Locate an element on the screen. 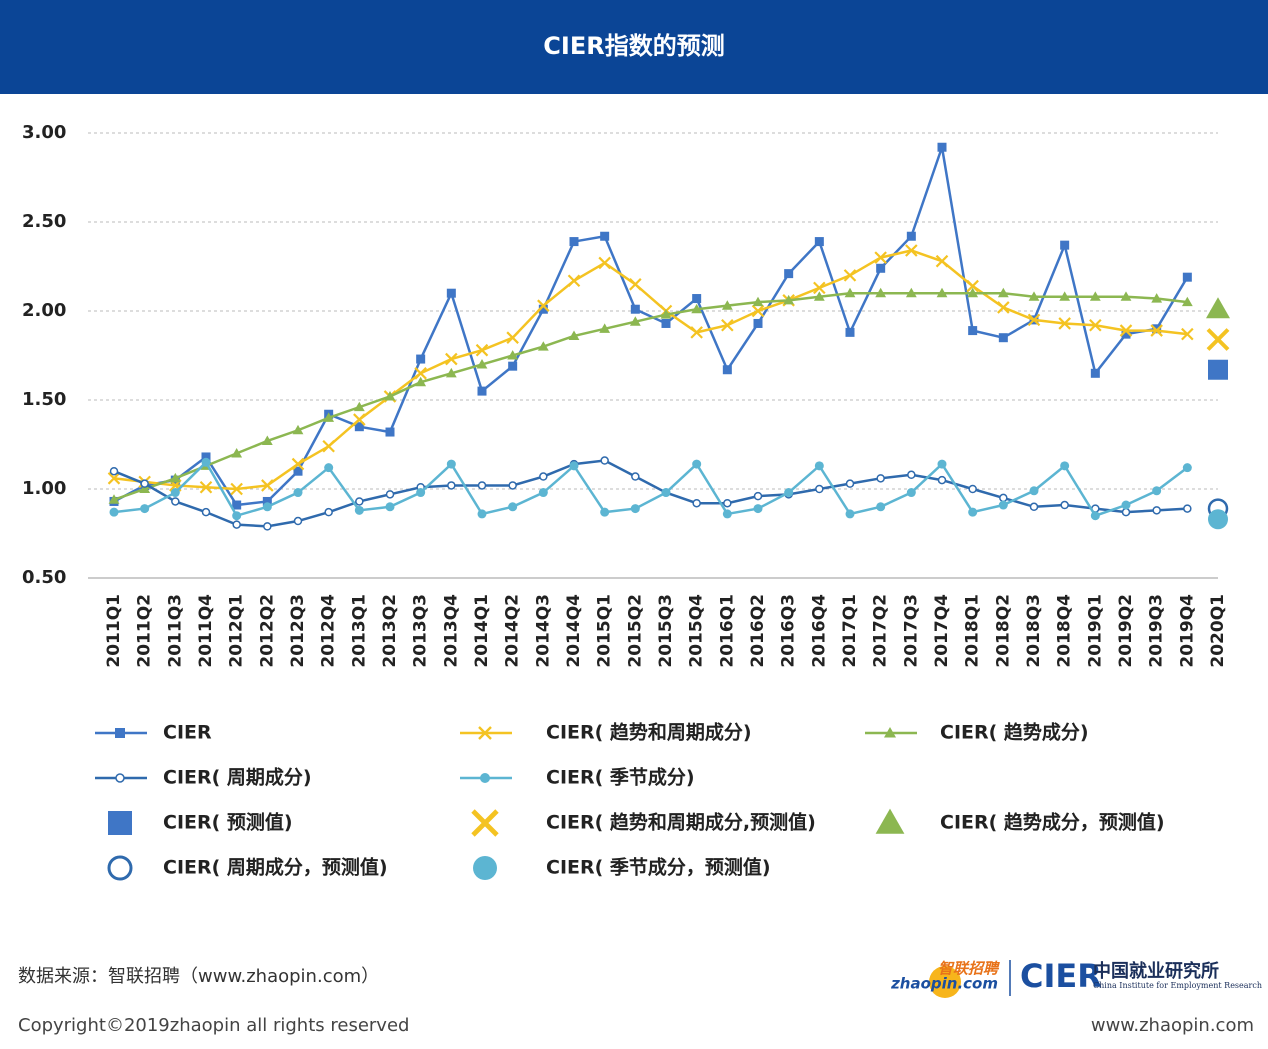  url: www.zhaopin.com is located at coordinates (1172, 1025).